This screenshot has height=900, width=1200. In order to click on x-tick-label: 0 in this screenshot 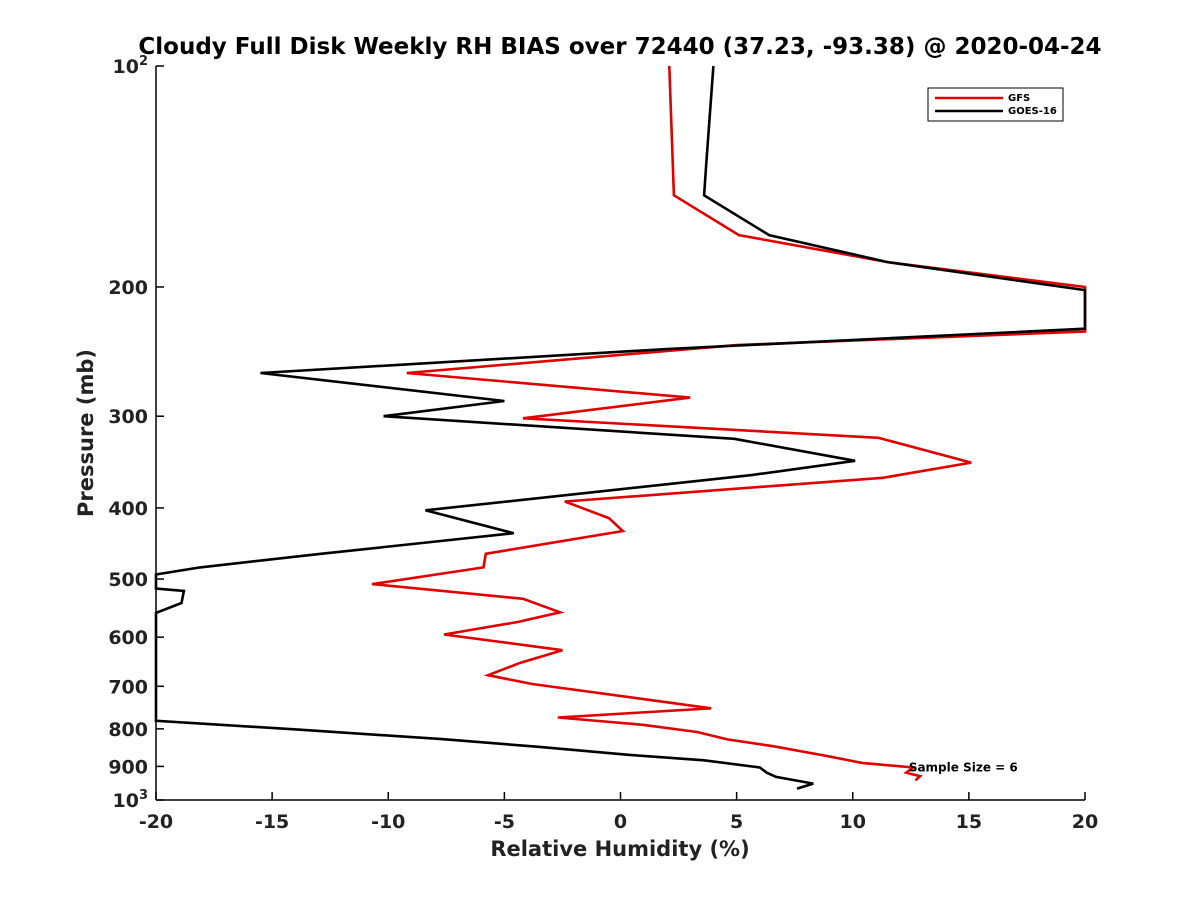, I will do `click(620, 822)`.